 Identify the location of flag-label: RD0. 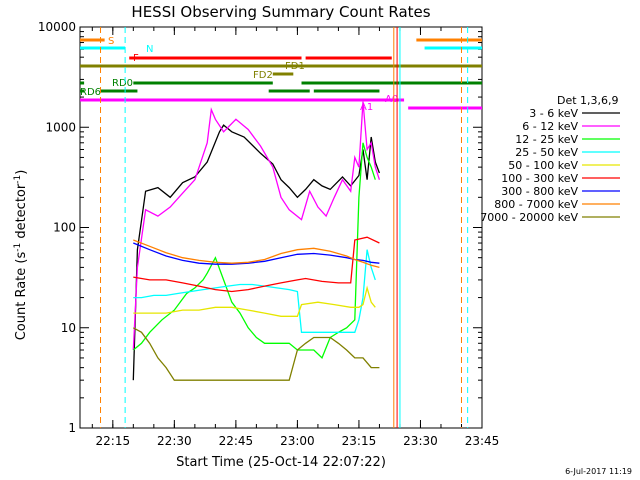
(122, 83).